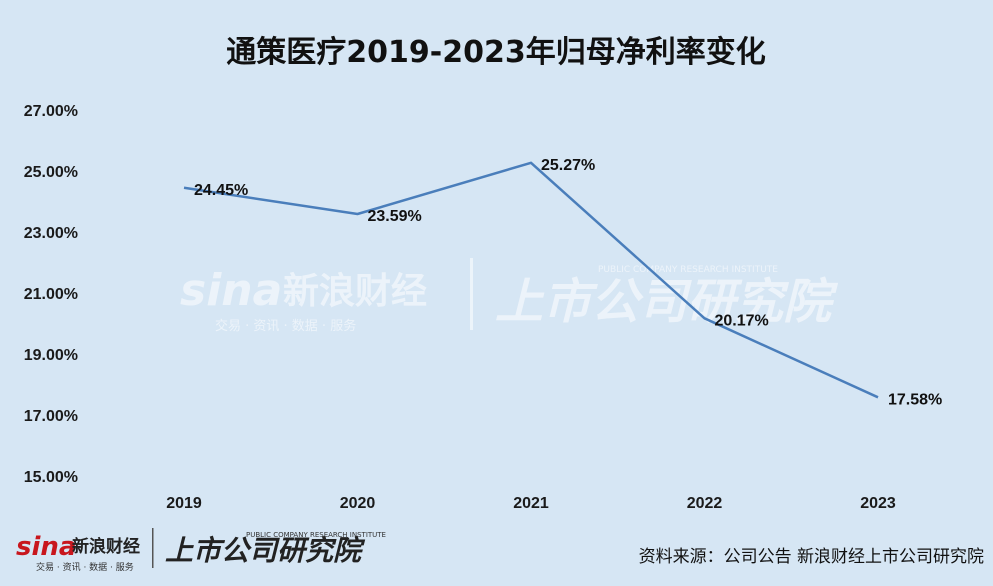  Describe the element at coordinates (85, 567) in the screenshot. I see `footer-logo-subtitle: 交易 · 资讯 · 数据 · 服务` at that location.